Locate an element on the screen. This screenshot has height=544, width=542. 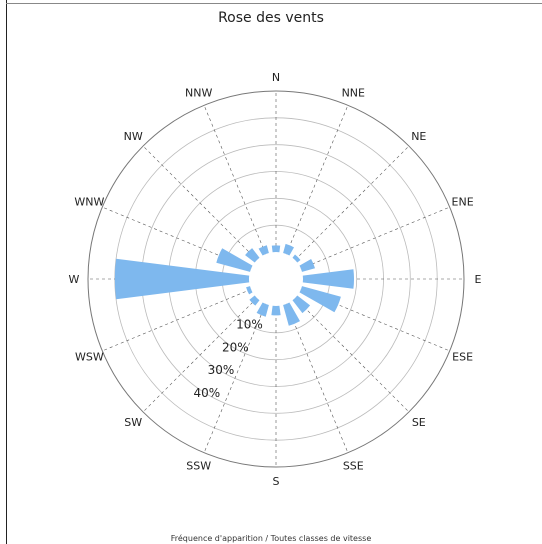
radial-tick-label-30: 30% is located at coordinates (221, 370).